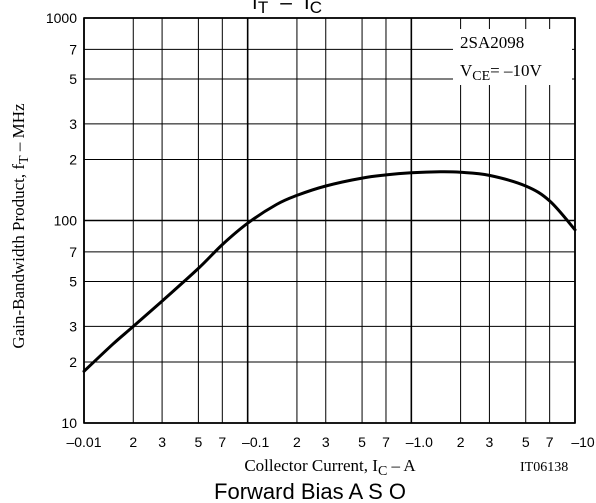 This screenshot has height=503, width=596. What do you see at coordinates (583, 442) in the screenshot?
I see `x-tick-label: –10` at bounding box center [583, 442].